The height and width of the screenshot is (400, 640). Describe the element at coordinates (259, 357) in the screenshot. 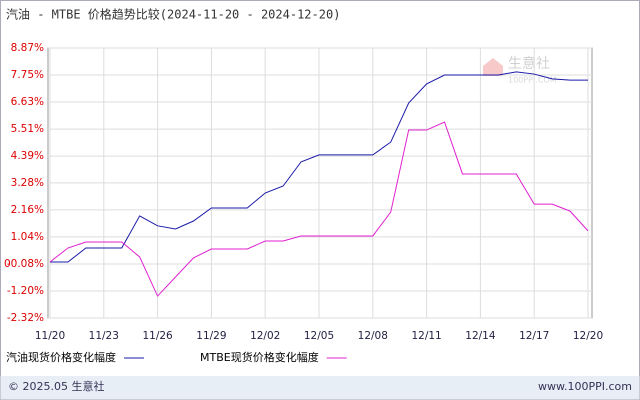

I see `legend-label: MTBE现货价格变化幅度` at that location.